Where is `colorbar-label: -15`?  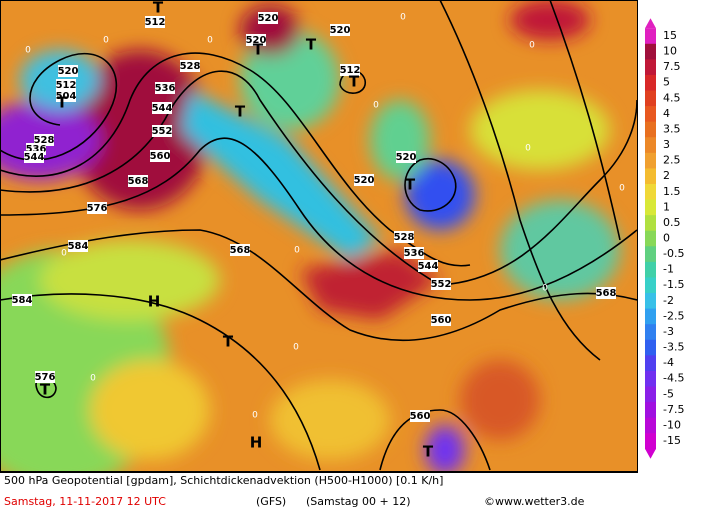 colorbar-label: -15 is located at coordinates (672, 440).